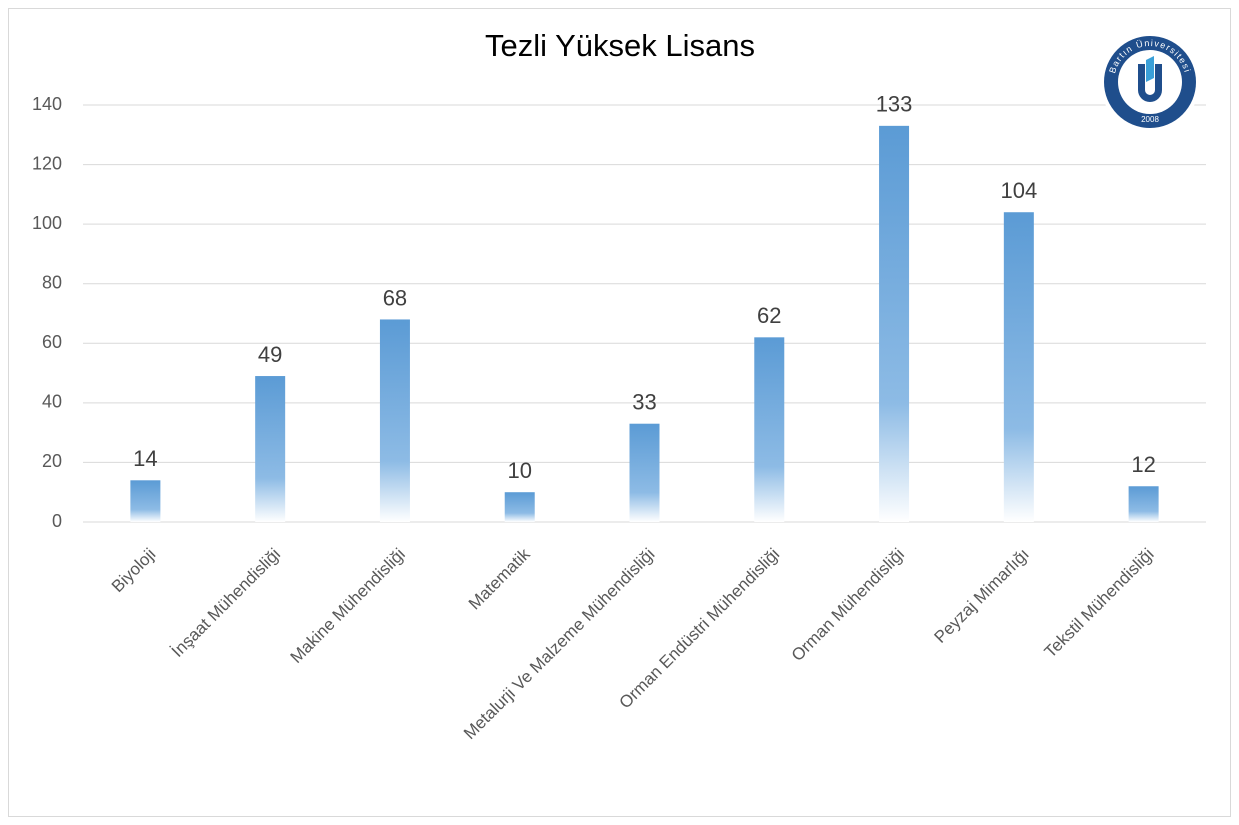  I want to click on y-tick-label: 100, so click(47, 223).